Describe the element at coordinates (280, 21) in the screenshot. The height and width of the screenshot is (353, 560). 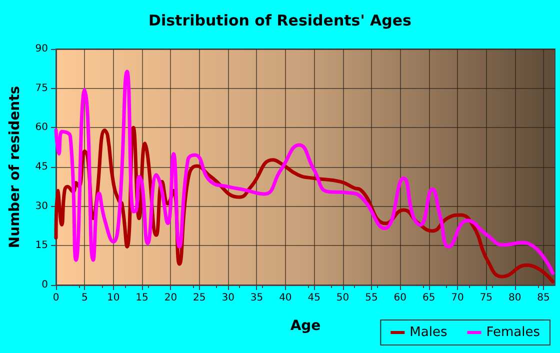
I see `chart-title: Distribution of Residents' Ages` at that location.